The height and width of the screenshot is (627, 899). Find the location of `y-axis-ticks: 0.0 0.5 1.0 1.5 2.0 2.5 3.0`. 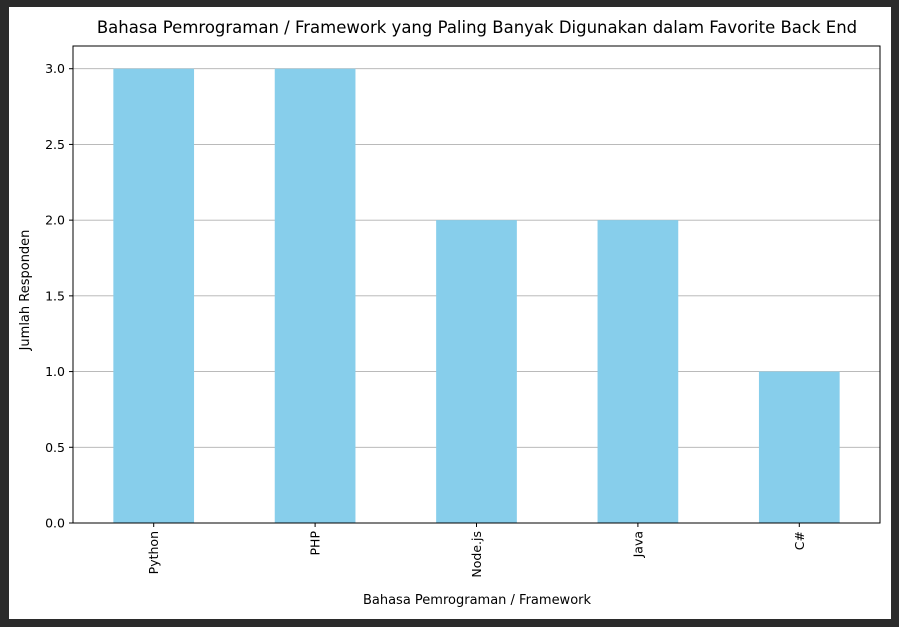

y-axis-ticks: 0.0 0.5 1.0 1.5 2.0 2.5 3.0 is located at coordinates (59, 296).